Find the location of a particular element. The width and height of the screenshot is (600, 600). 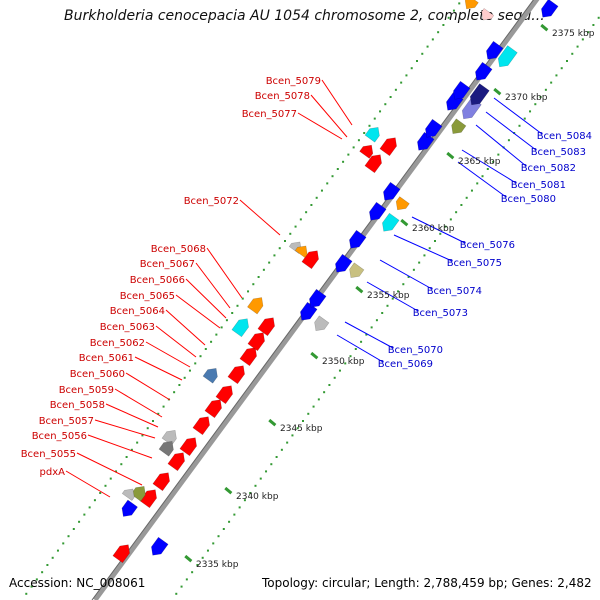

gene-label: Bcen_5066 is located at coordinates (157, 280).